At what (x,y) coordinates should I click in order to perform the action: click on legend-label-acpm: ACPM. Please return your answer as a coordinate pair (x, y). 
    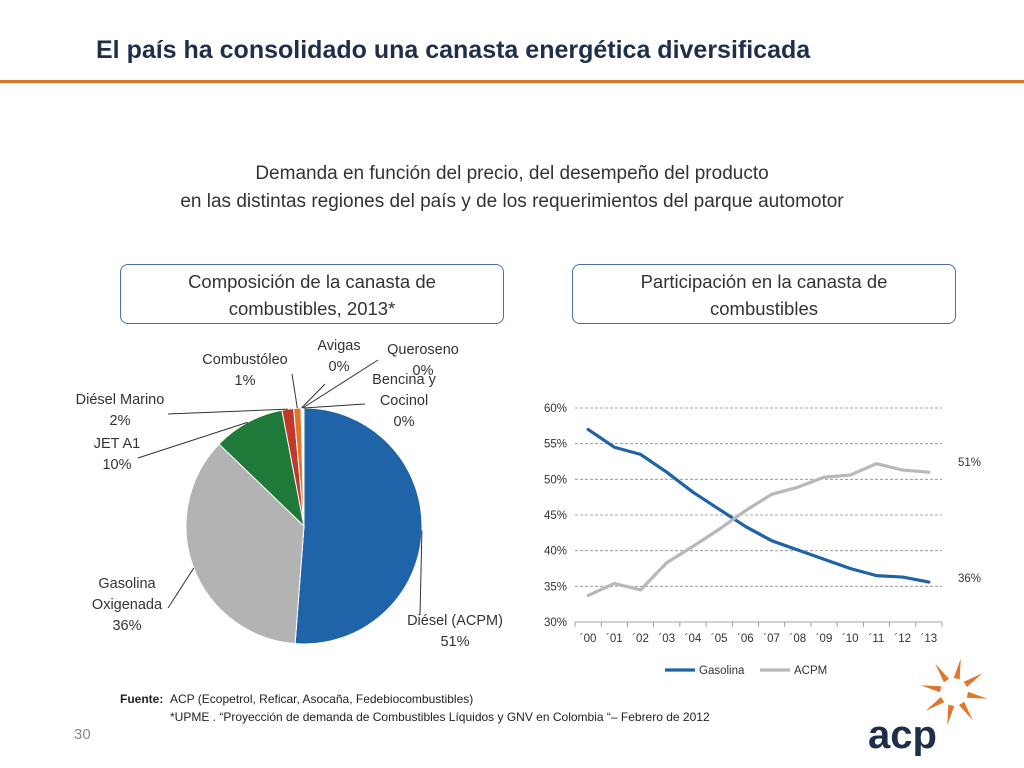
    Looking at the image, I should click on (810, 671).